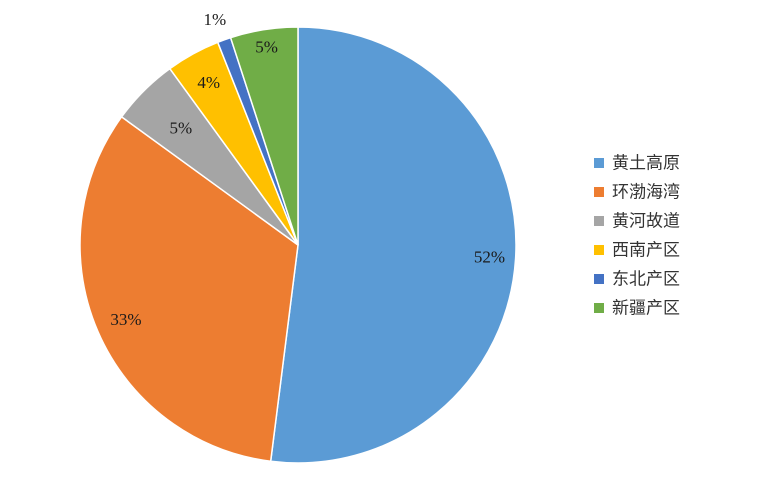 This screenshot has width=757, height=488. I want to click on legend-label: 新疆产区, so click(646, 308).